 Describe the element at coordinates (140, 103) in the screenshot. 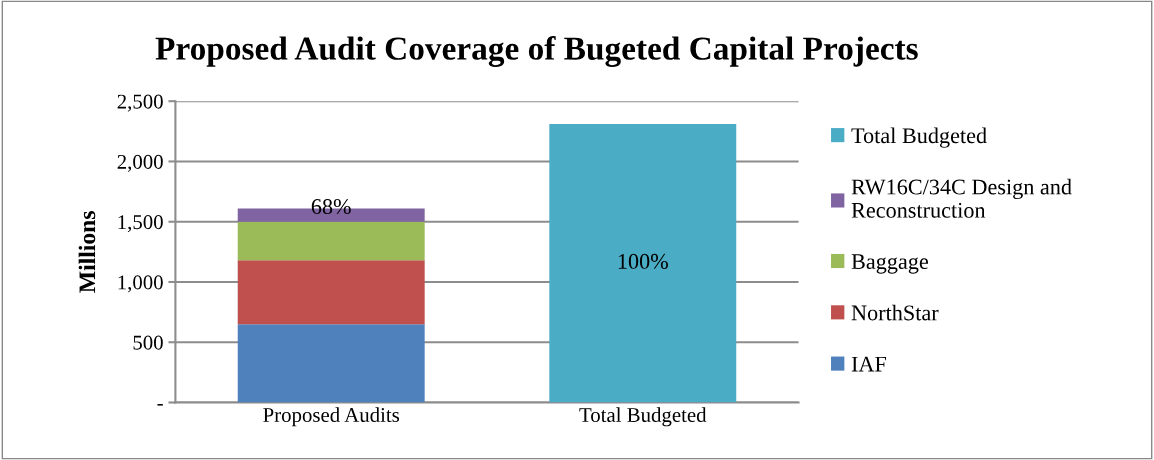

I see `y-tick-label: 2,500` at that location.